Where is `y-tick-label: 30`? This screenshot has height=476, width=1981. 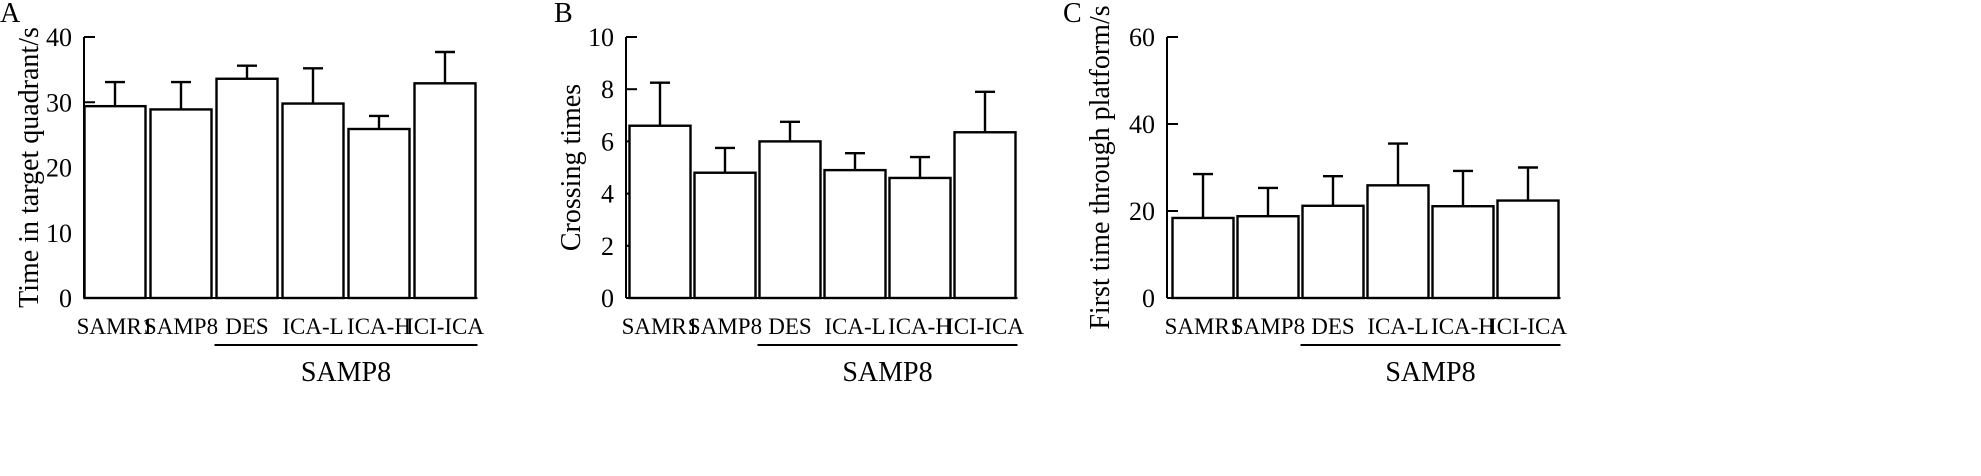
y-tick-label: 30 is located at coordinates (59, 102).